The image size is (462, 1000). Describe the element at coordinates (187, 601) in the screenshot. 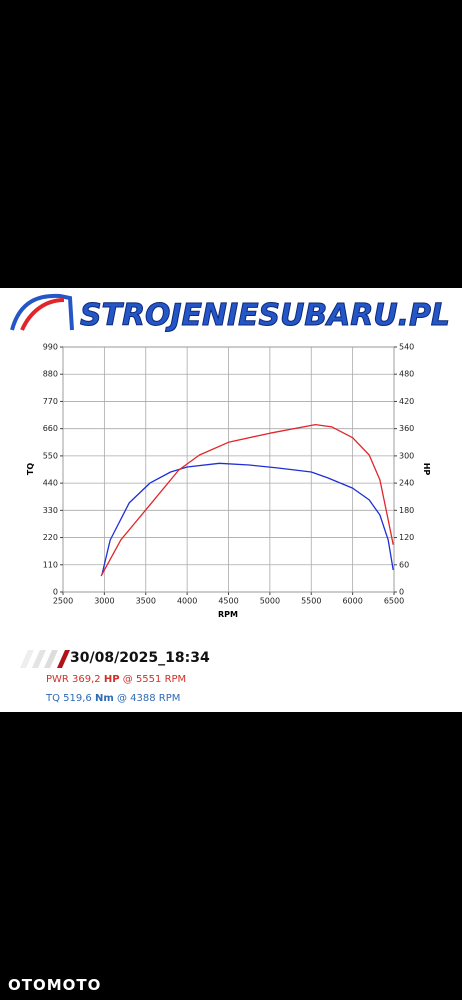

I see `x-tick-label: 4000` at that location.